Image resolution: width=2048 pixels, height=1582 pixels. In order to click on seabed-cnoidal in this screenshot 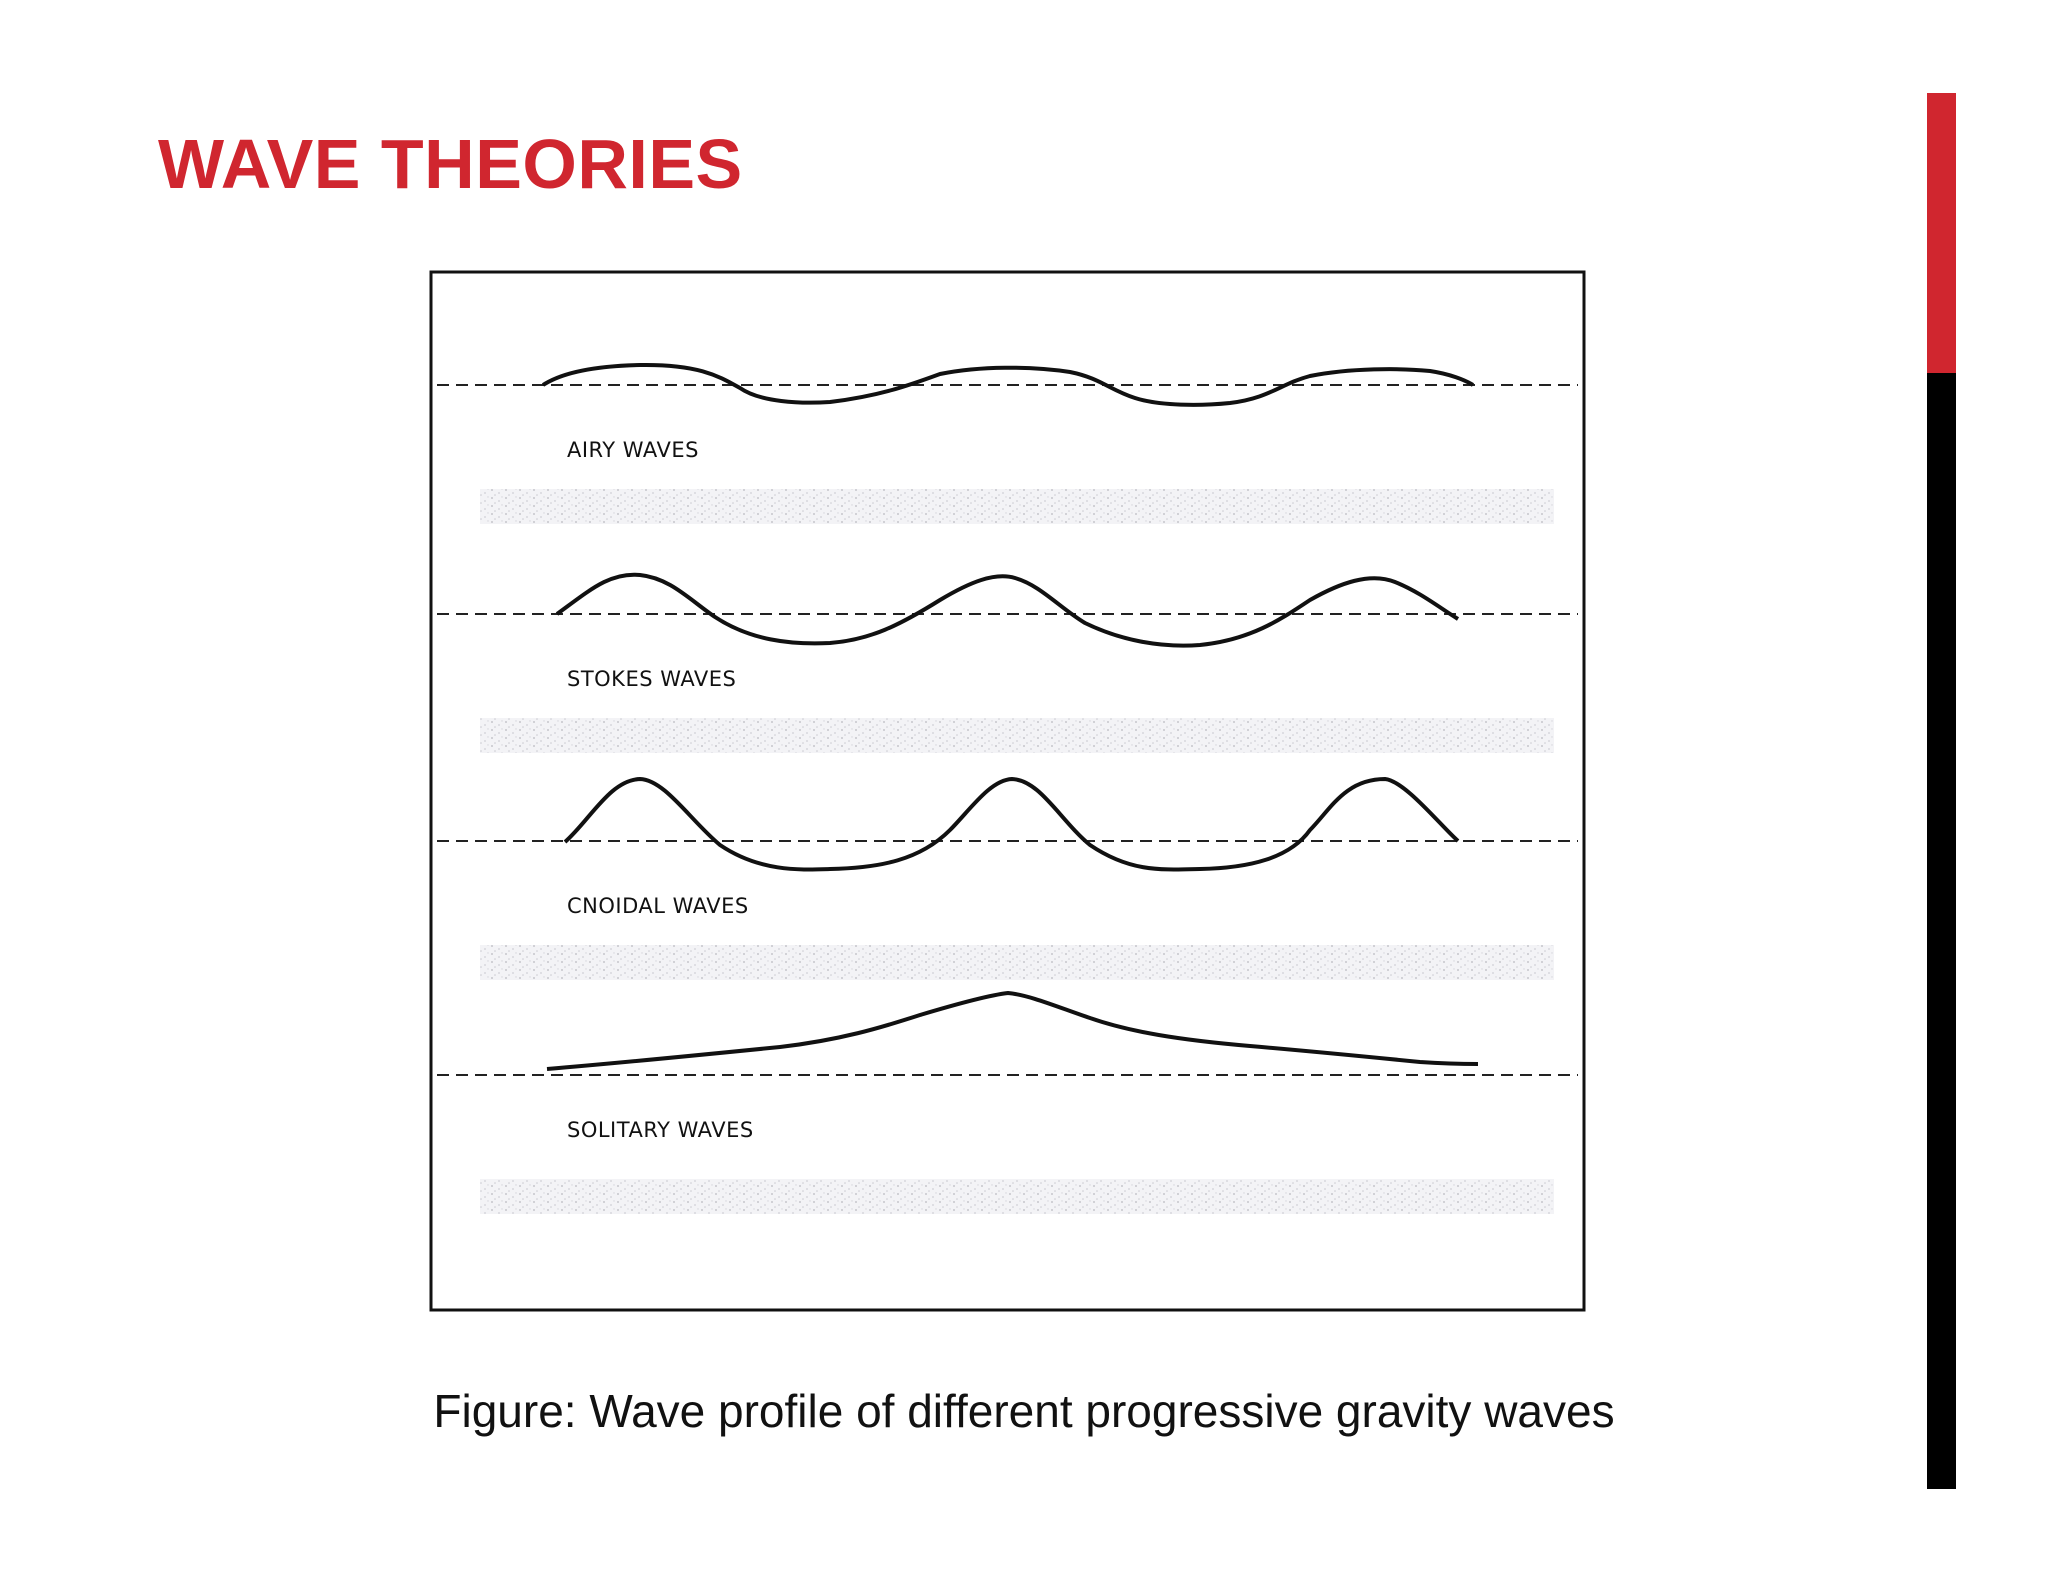, I will do `click(1017, 962)`.